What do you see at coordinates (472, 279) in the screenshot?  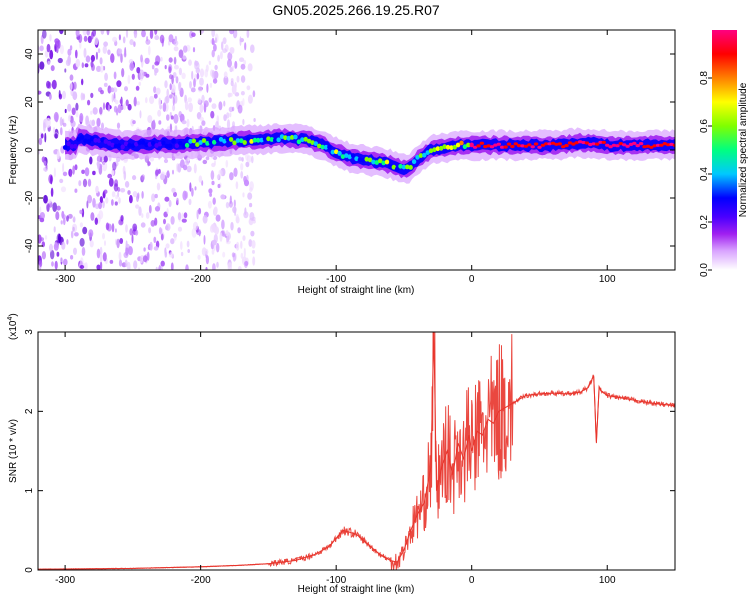 I see `spectrogram-x-tick-label: 0` at bounding box center [472, 279].